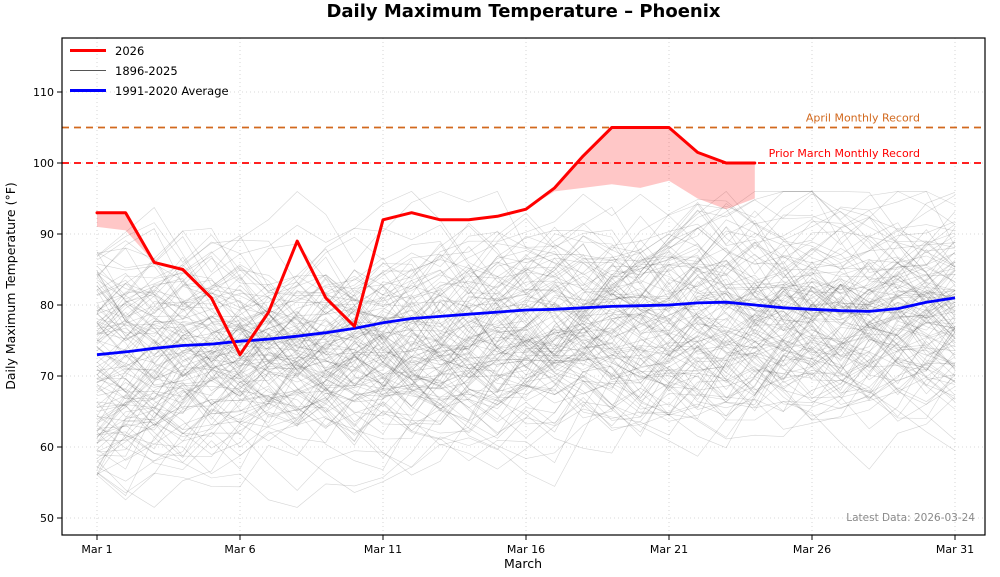 The width and height of the screenshot is (1000, 577). Describe the element at coordinates (526, 549) in the screenshot. I see `x-tick-label: Mar 16` at that location.